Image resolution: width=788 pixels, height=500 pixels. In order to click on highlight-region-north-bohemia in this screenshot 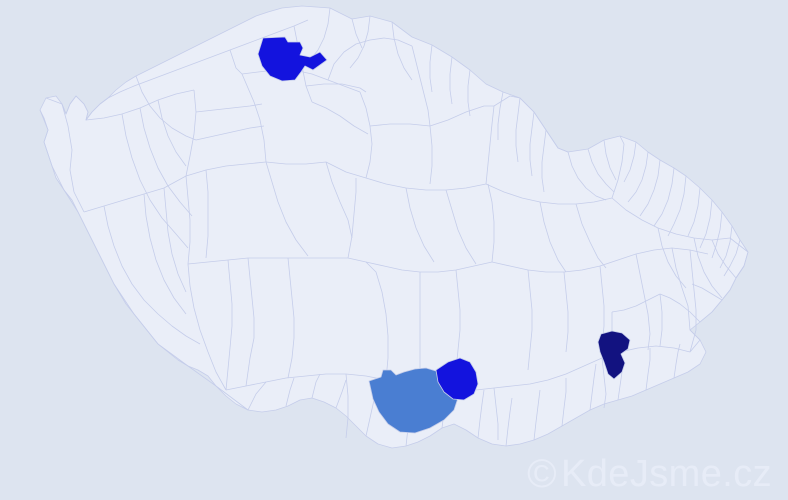, I will do `click(292, 59)`.